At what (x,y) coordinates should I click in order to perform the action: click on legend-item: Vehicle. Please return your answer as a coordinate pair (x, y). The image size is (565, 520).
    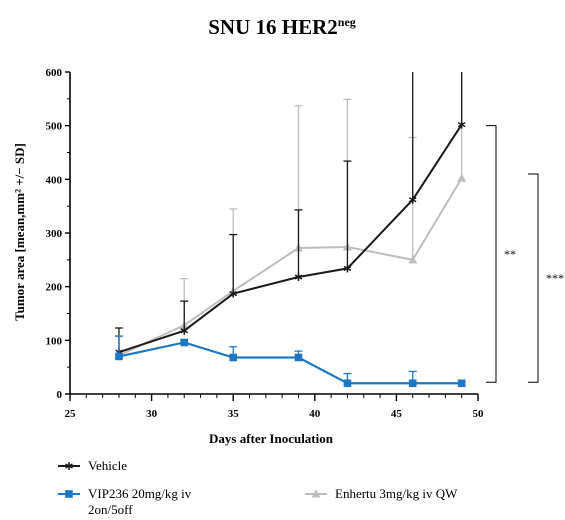
    Looking at the image, I should click on (92, 465).